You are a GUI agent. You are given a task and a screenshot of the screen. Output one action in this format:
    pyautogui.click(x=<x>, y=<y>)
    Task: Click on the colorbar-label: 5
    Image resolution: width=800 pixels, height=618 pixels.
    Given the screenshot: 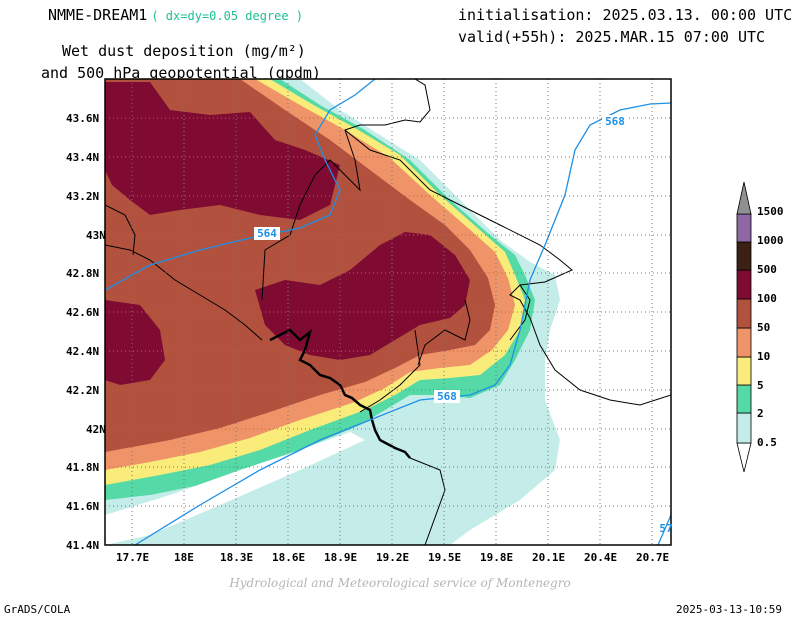 What is the action you would take?
    pyautogui.click(x=760, y=385)
    